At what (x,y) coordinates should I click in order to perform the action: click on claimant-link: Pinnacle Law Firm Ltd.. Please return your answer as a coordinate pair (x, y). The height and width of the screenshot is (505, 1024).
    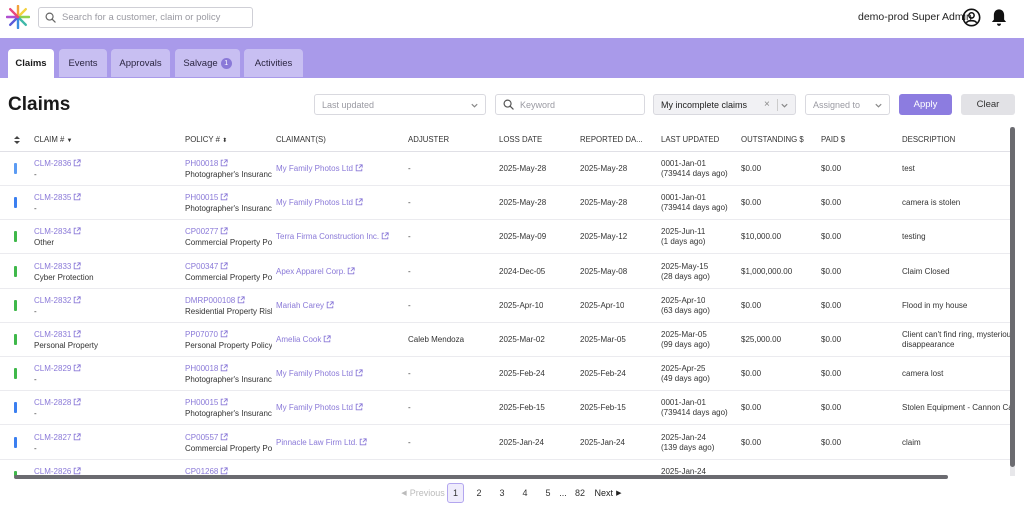
    Looking at the image, I should click on (322, 442).